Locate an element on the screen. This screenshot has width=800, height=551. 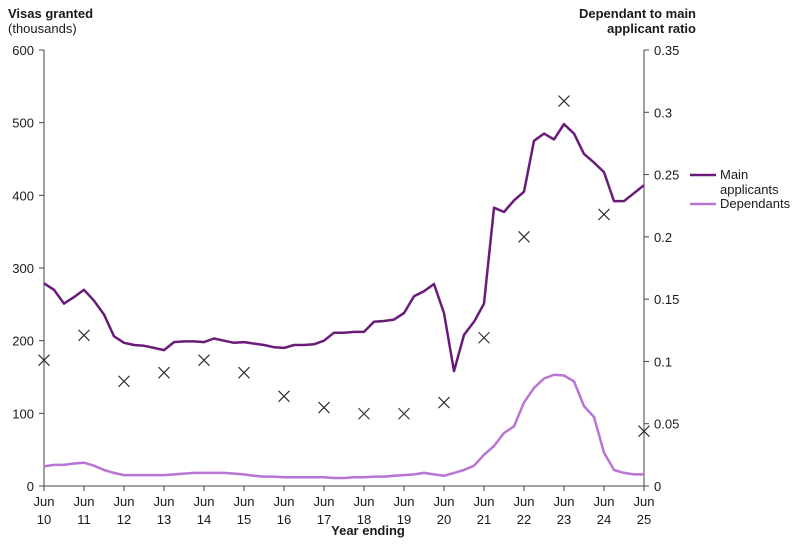
left-y-tick-label: 500 is located at coordinates (23, 123).